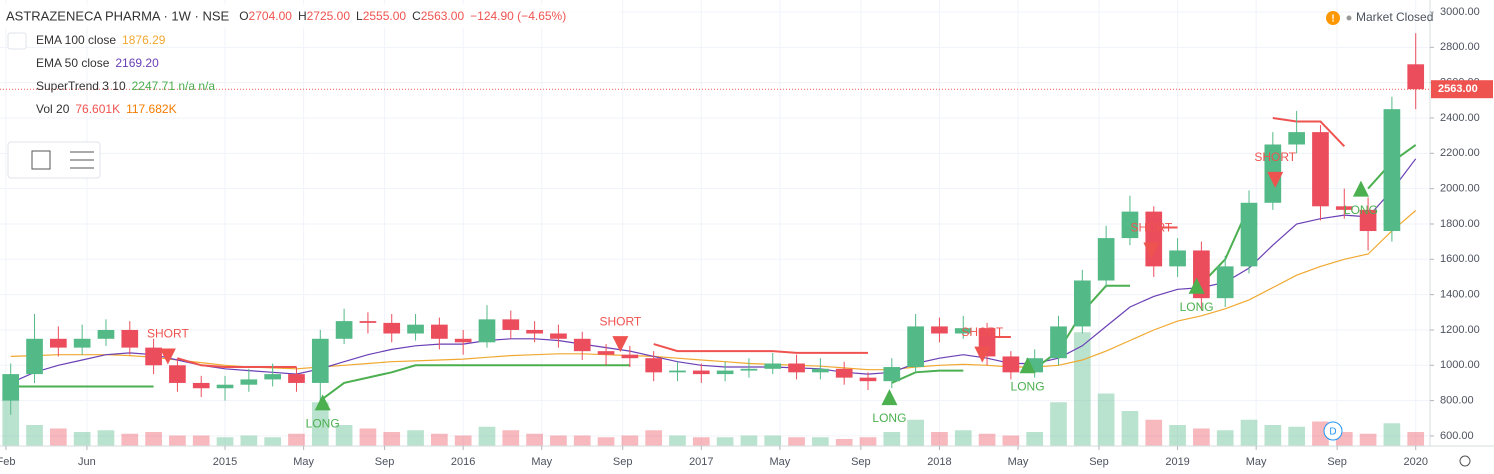 This screenshot has height=474, width=1494. What do you see at coordinates (416, 16) in the screenshot?
I see `ohlc-key: C` at bounding box center [416, 16].